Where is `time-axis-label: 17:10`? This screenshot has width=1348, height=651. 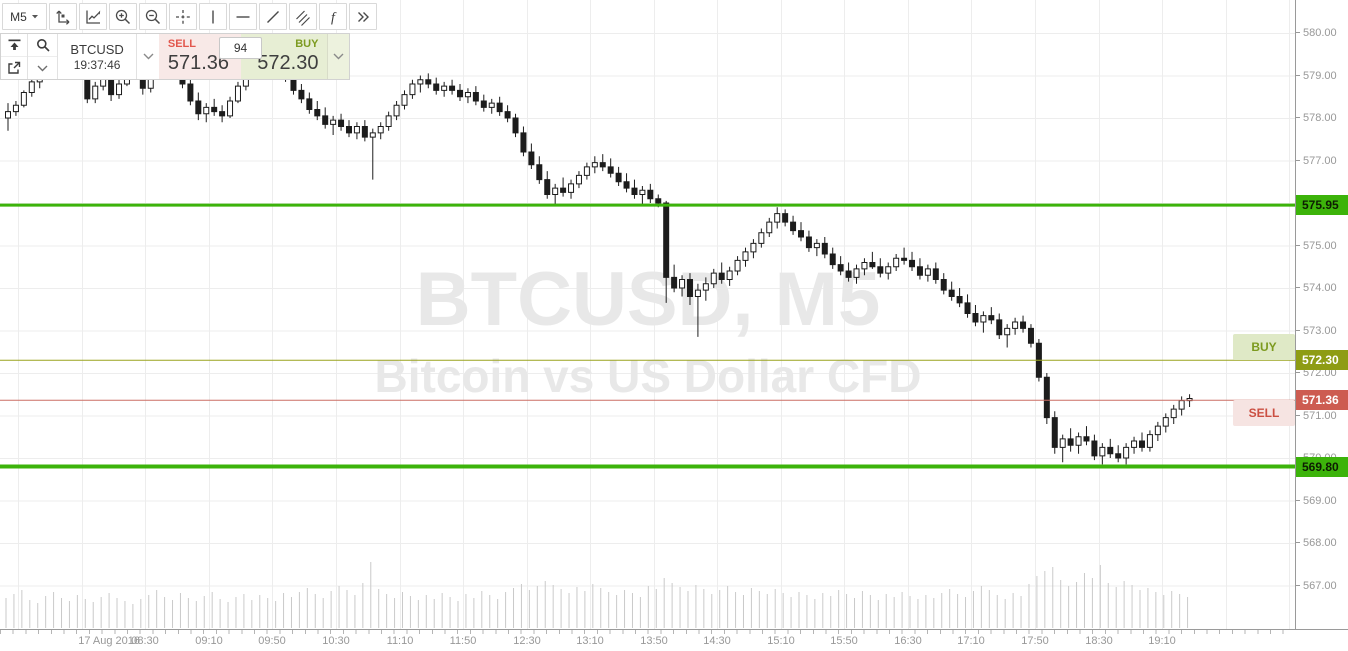 time-axis-label: 17:10 is located at coordinates (971, 641).